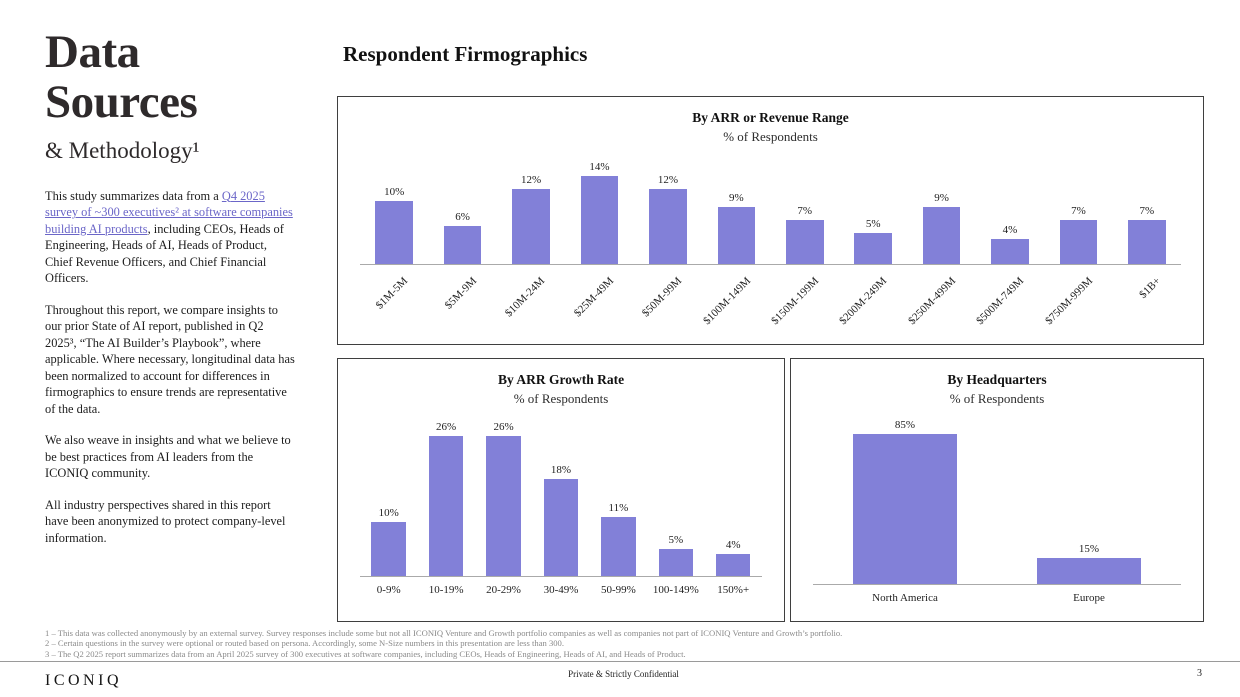  Describe the element at coordinates (997, 379) in the screenshot. I see `chart-title: By Headquarters` at that location.